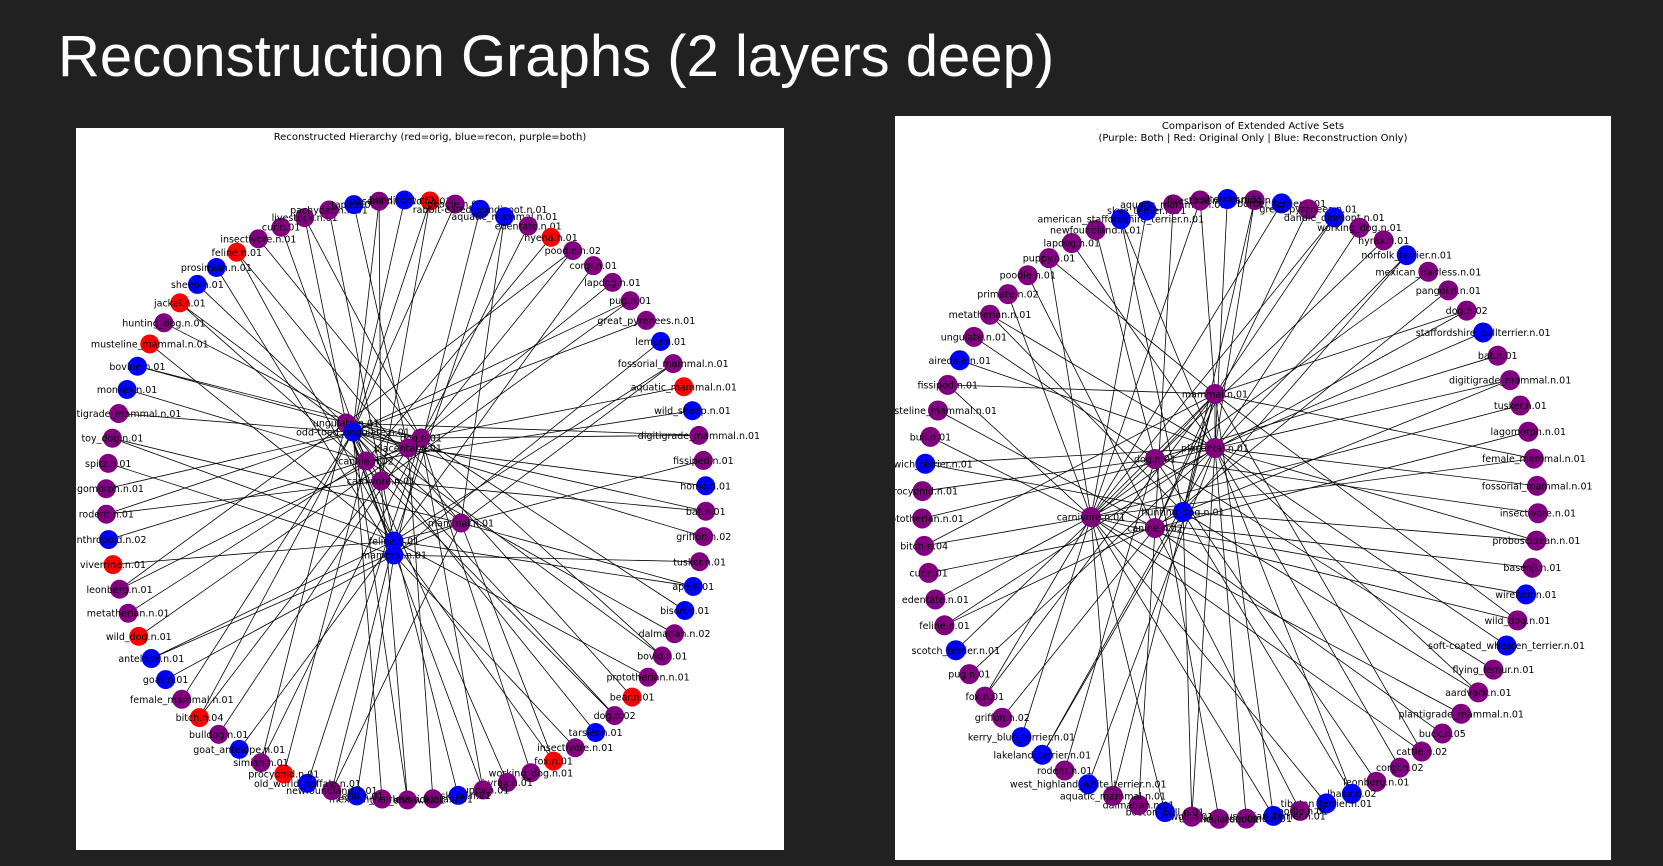 Image resolution: width=1663 pixels, height=866 pixels. Describe the element at coordinates (1155, 528) in the screenshot. I see `hub-node: canine.n.02` at that location.